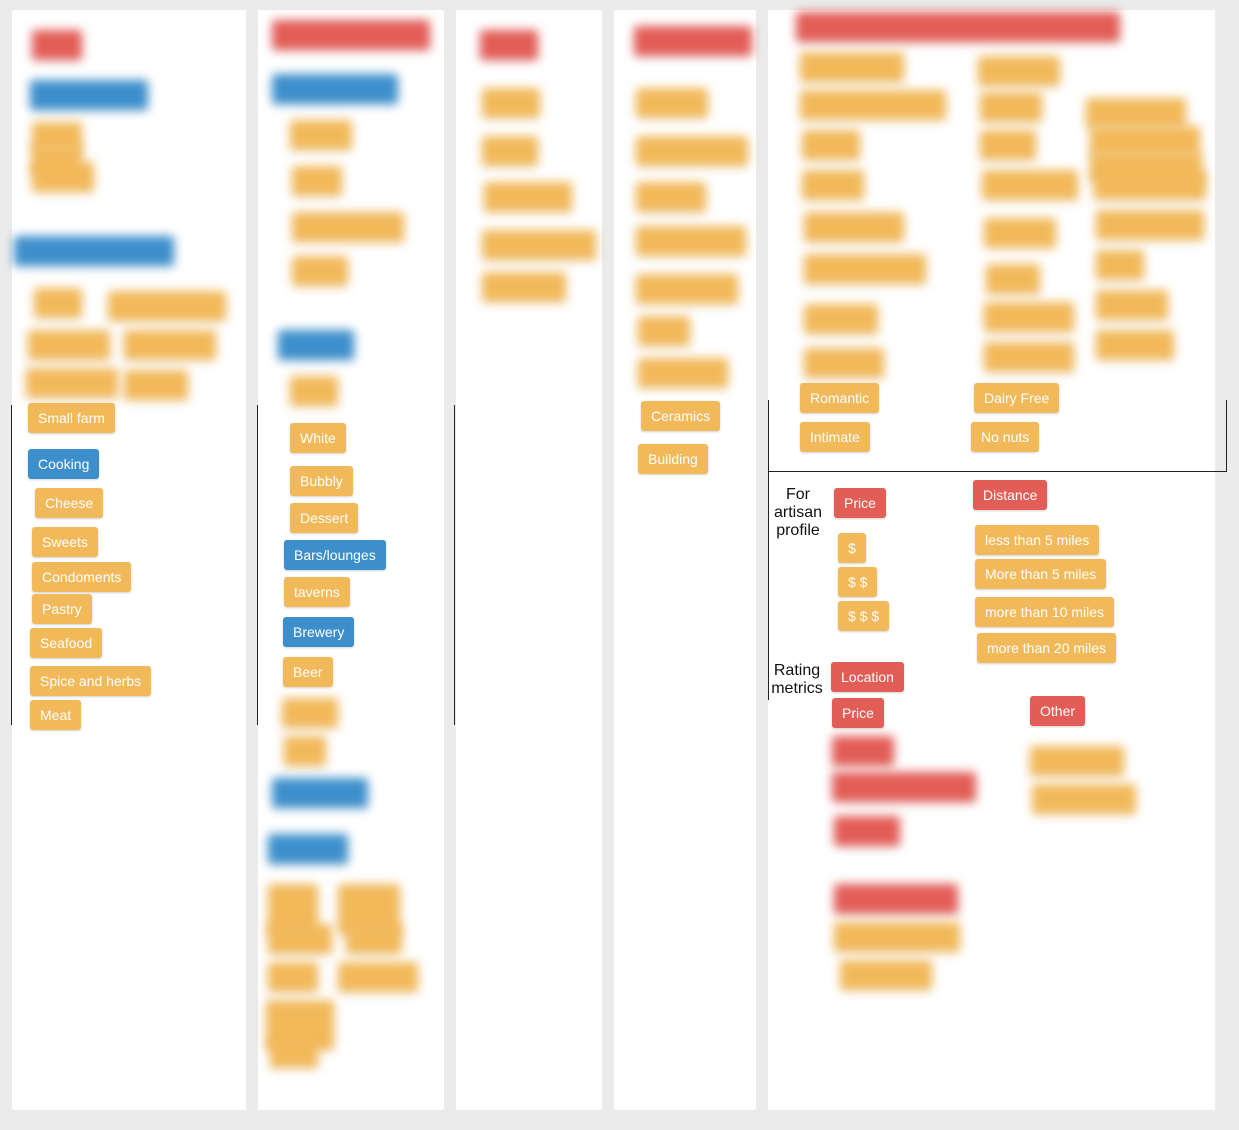 This screenshot has height=1130, width=1239. What do you see at coordinates (840, 398) in the screenshot?
I see `tag-romantic: Romantic` at bounding box center [840, 398].